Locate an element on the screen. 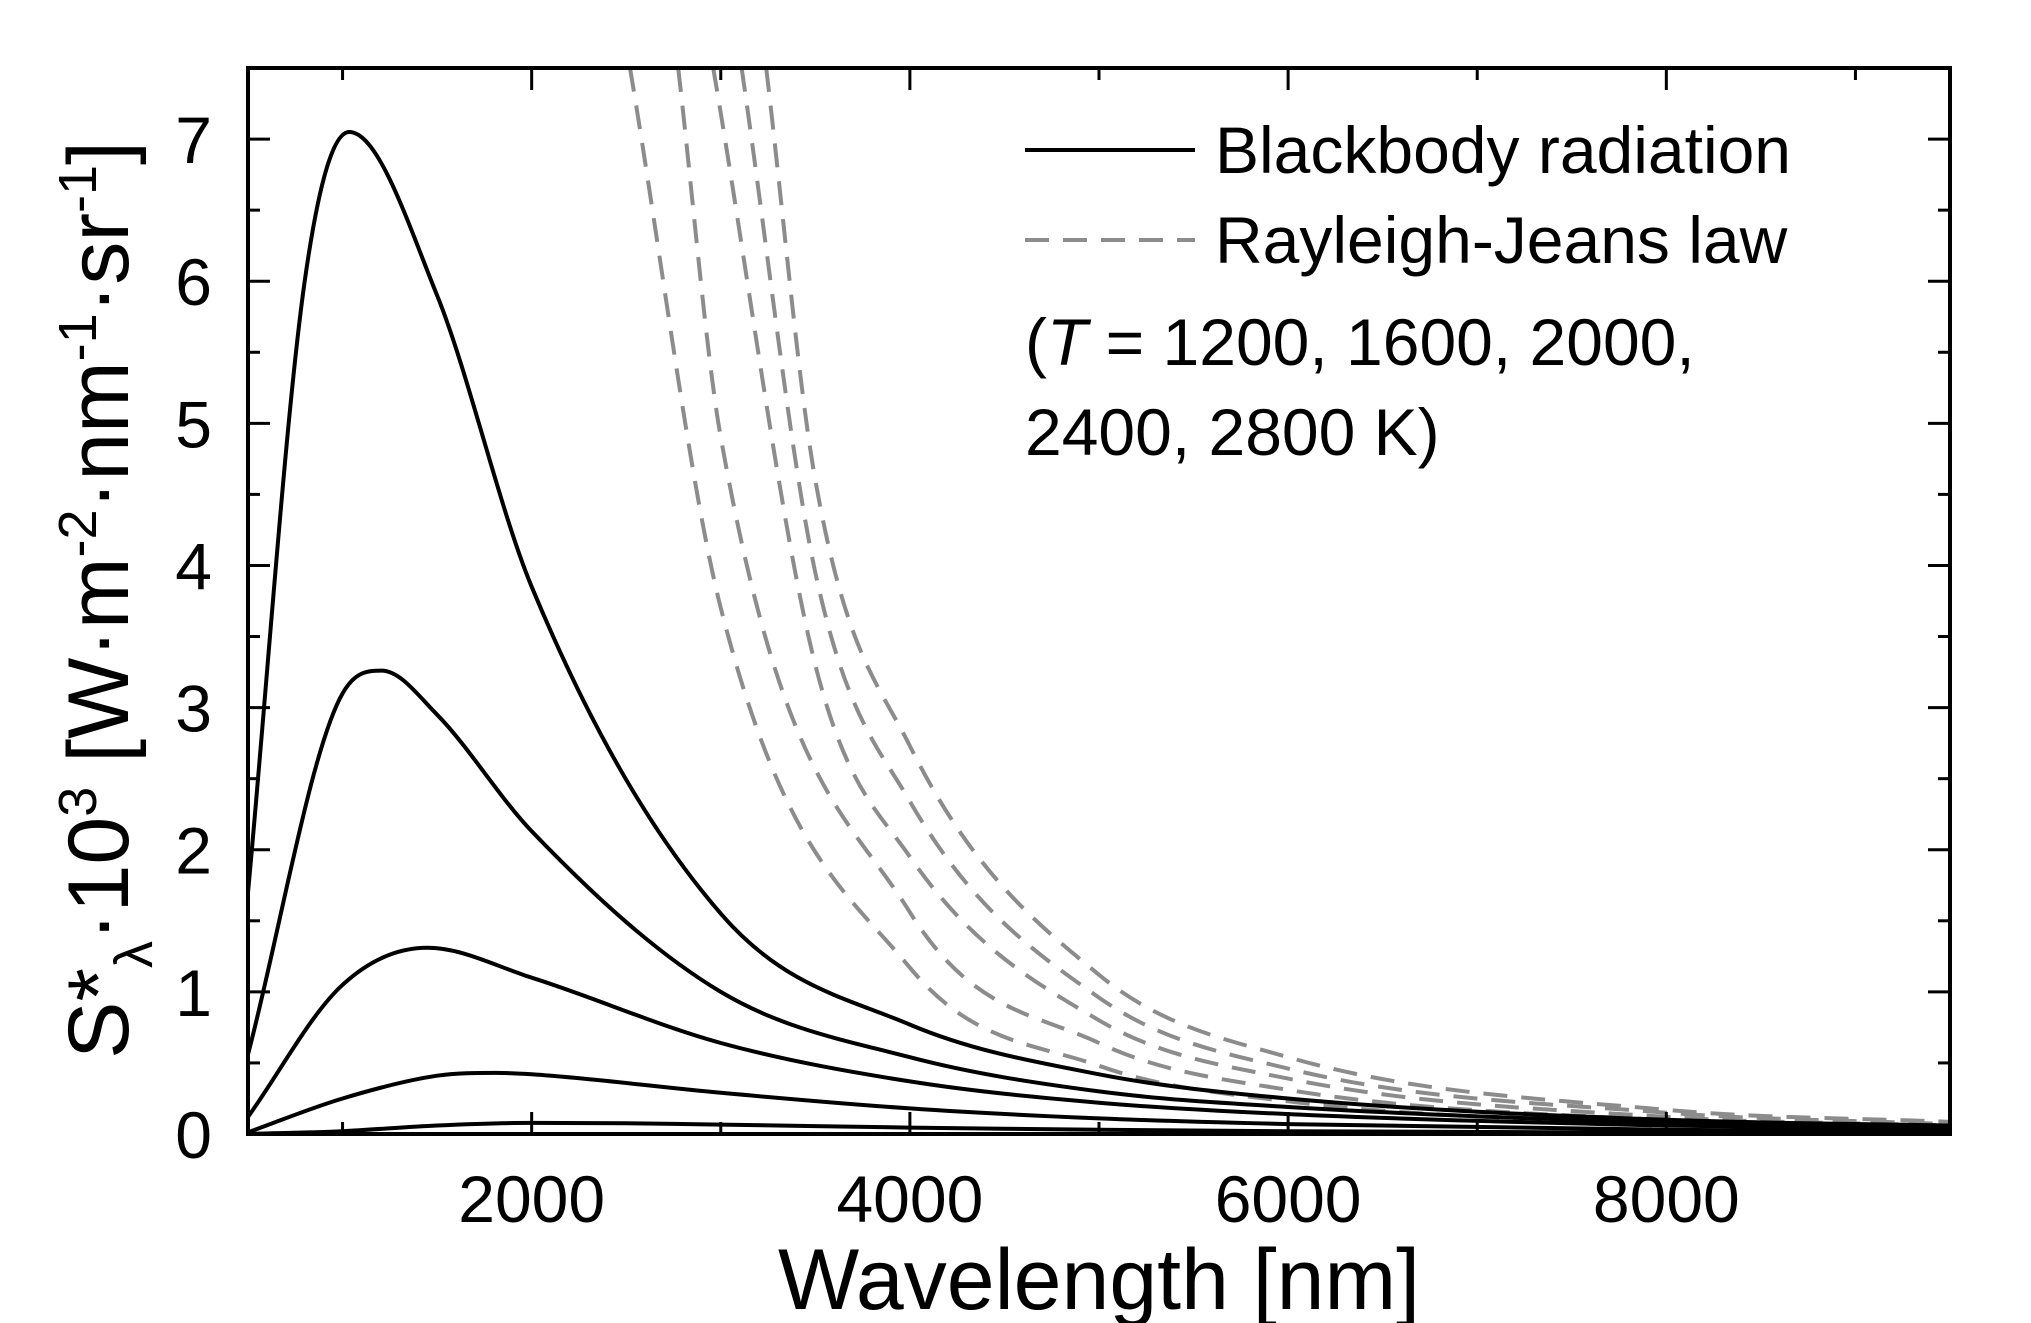 This screenshot has height=1323, width=2031. y-axis-title: S*λ·103 [W·m-2·nm-1·sr-1] is located at coordinates (106, 600).